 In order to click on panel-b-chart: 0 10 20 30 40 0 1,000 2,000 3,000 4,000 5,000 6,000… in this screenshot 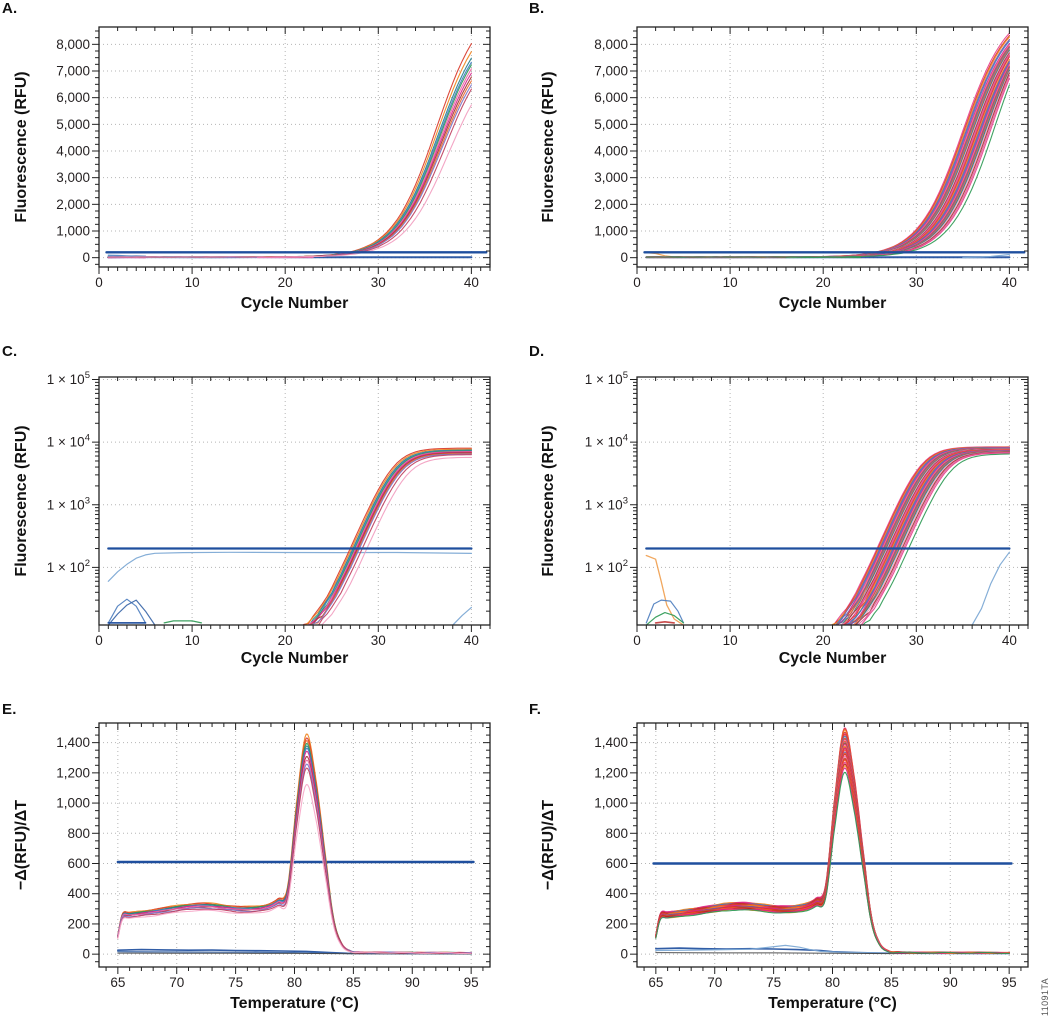, I will do `click(784, 169)`.